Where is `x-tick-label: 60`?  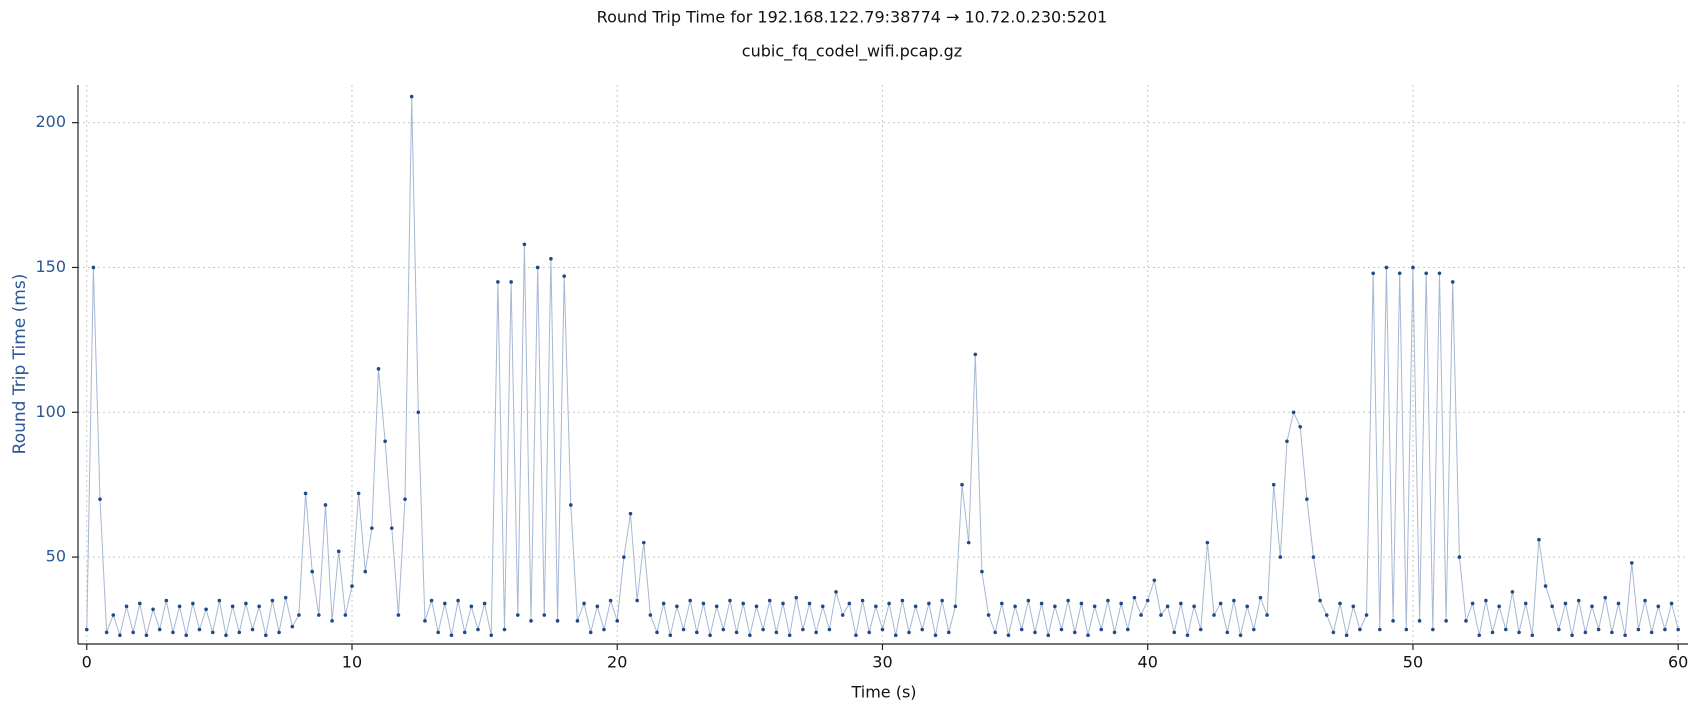
x-tick-label: 60 is located at coordinates (1678, 662).